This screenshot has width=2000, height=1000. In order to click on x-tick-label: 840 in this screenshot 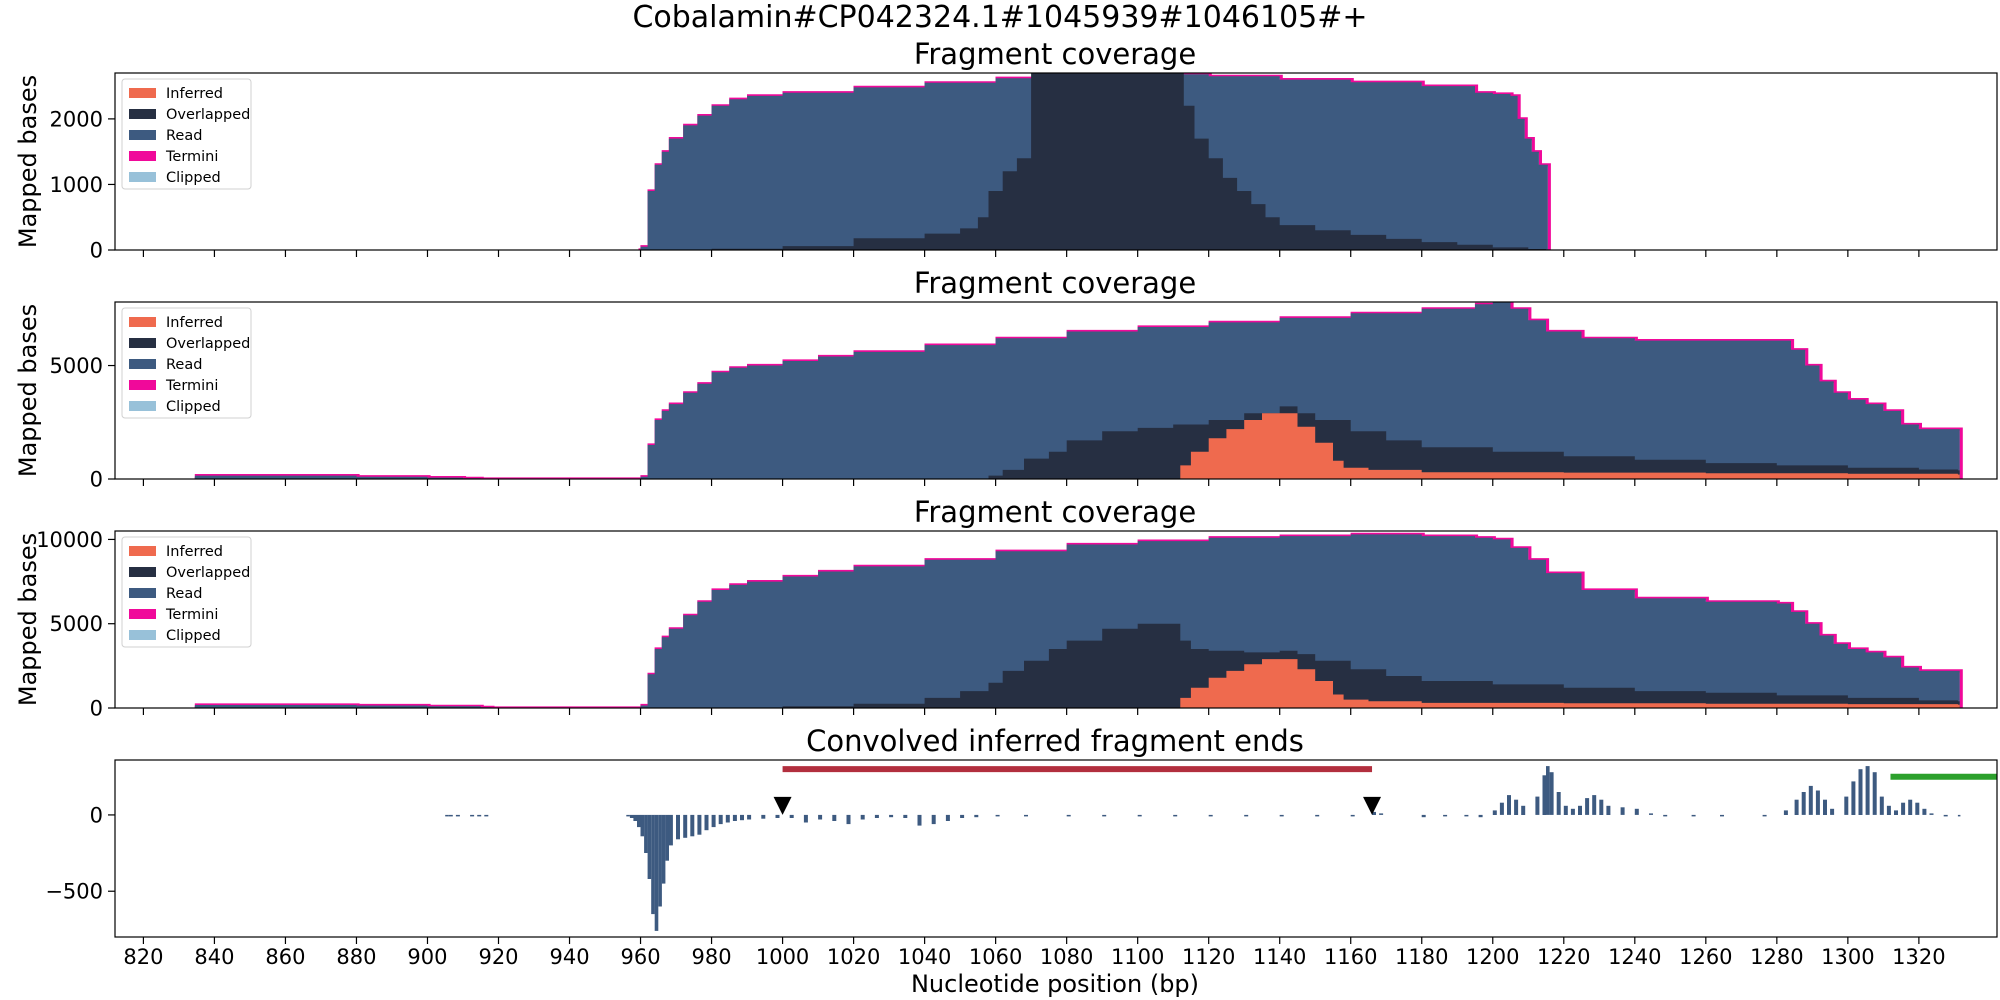, I will do `click(214, 957)`.